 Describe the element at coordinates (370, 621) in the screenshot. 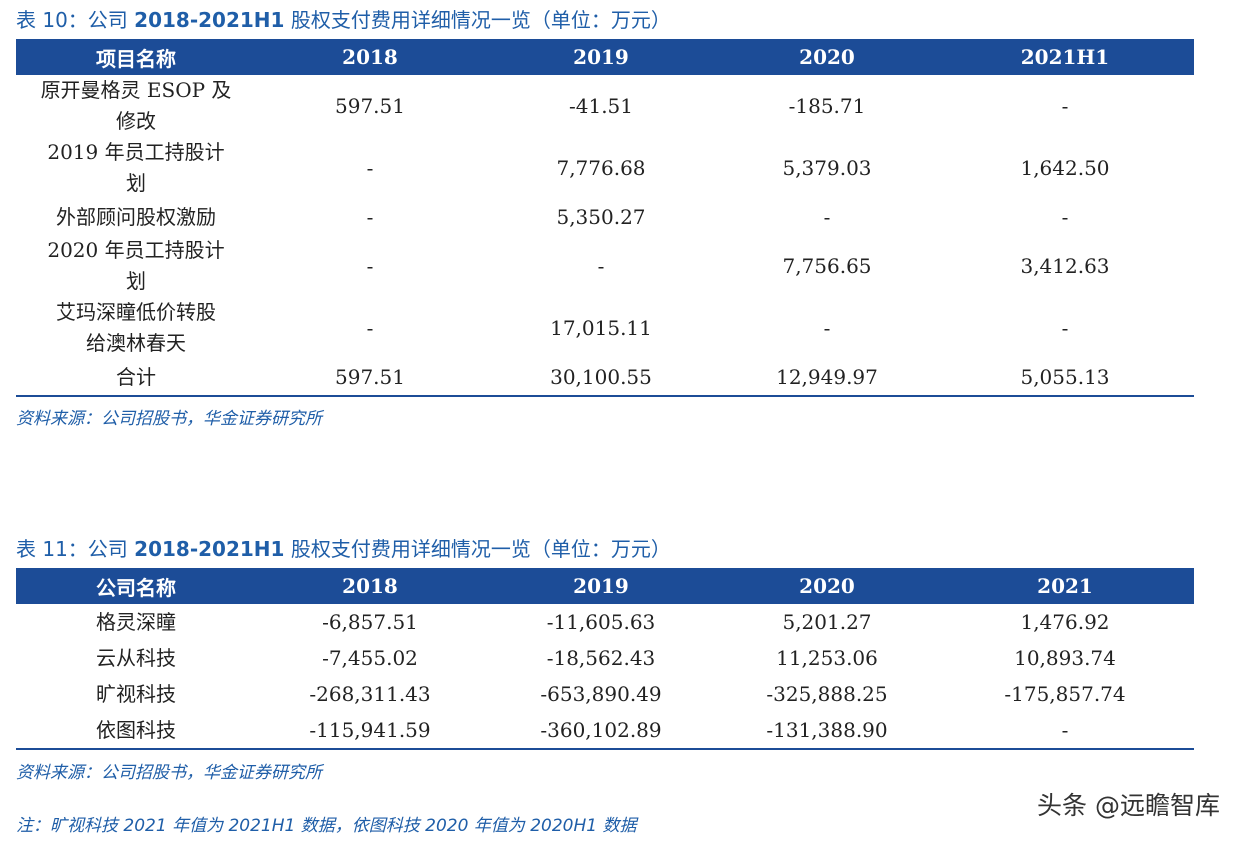

I see `cell-2018: -6,857.51` at that location.